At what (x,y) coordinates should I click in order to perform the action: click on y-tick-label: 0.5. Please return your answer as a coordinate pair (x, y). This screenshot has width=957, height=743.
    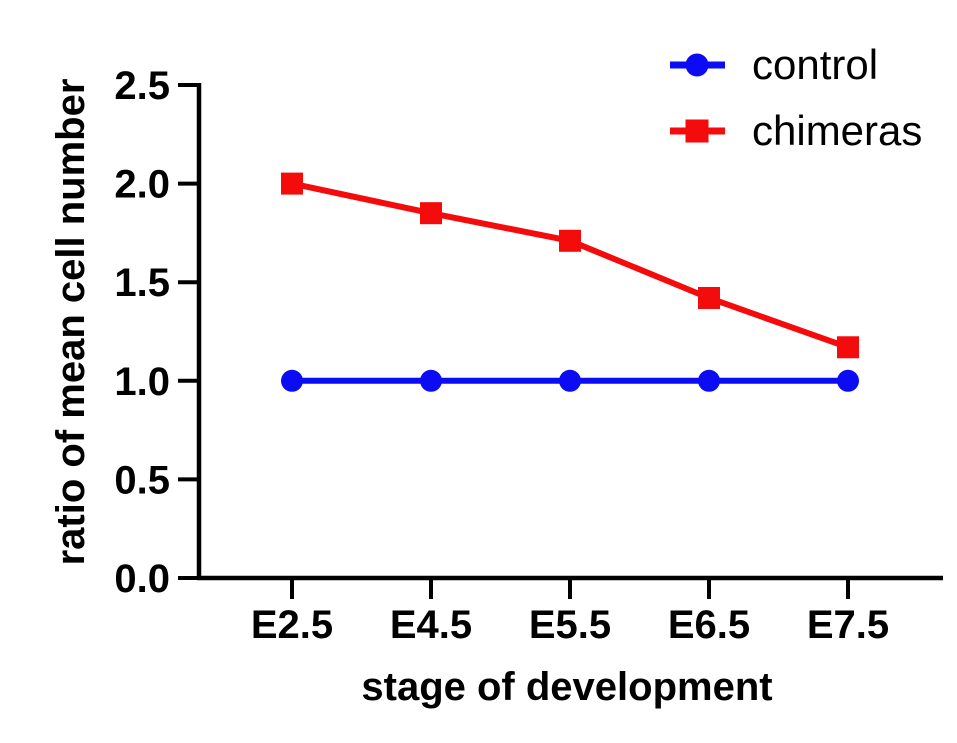
    Looking at the image, I should click on (142, 480).